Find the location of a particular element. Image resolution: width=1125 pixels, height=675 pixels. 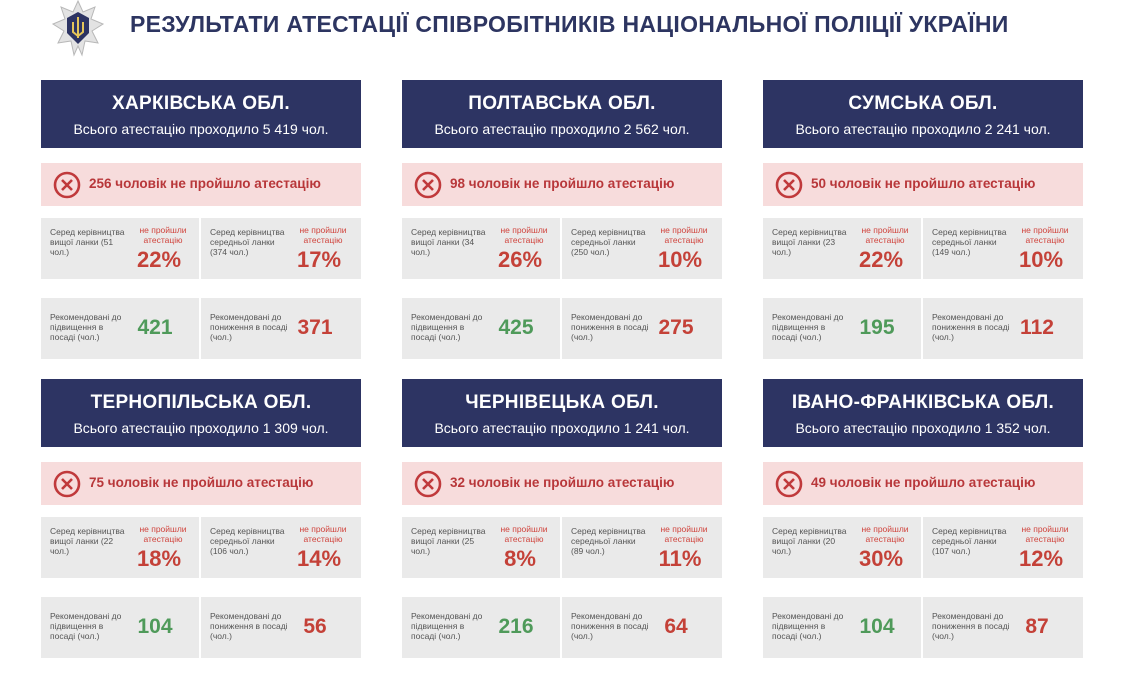

top-management-label: Серед керівництва вищої ланки (20 чол.) is located at coordinates (809, 541).